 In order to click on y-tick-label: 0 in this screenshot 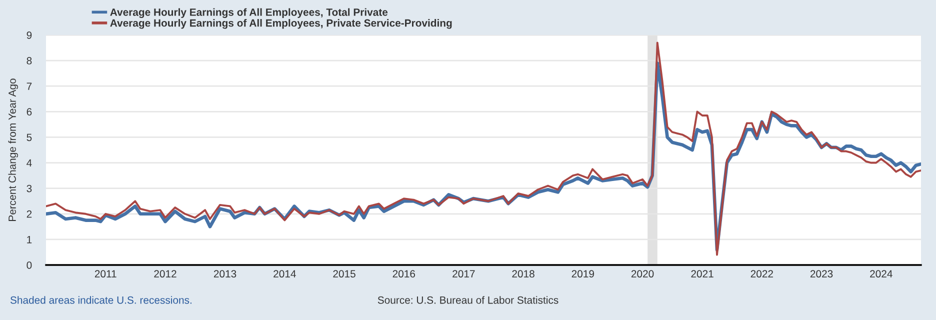, I will do `click(29, 265)`.